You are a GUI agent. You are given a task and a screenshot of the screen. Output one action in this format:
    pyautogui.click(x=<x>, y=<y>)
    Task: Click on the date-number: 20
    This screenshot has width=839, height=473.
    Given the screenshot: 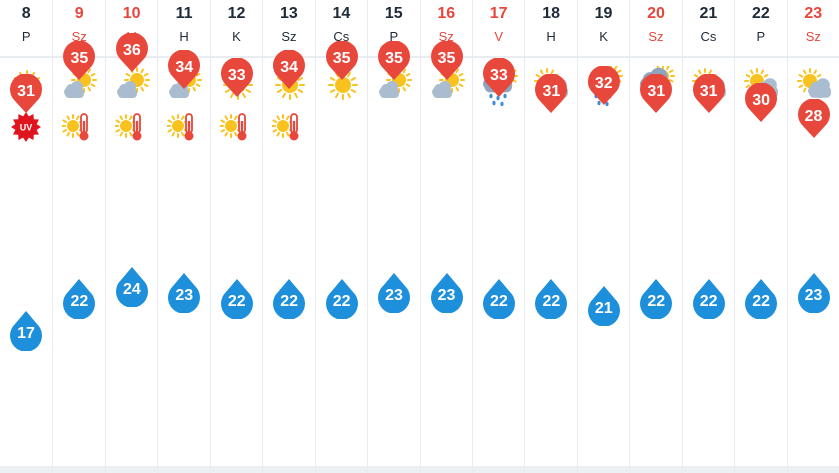 What is the action you would take?
    pyautogui.click(x=656, y=13)
    